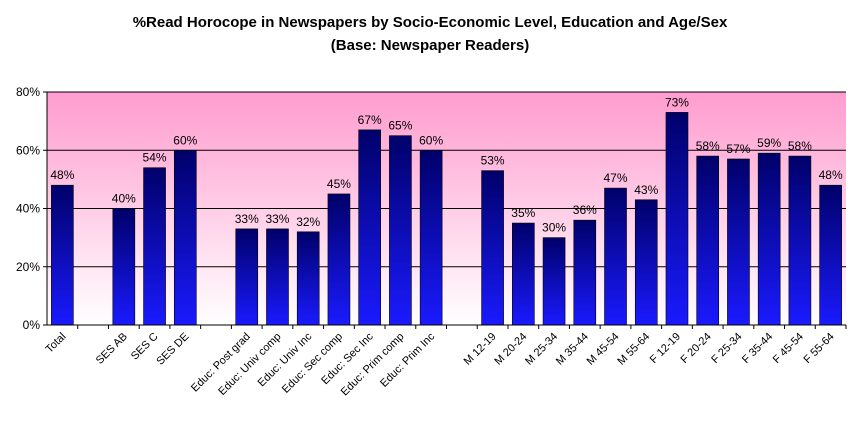 This screenshot has height=435, width=860. What do you see at coordinates (493, 161) in the screenshot?
I see `data-label: 53%` at bounding box center [493, 161].